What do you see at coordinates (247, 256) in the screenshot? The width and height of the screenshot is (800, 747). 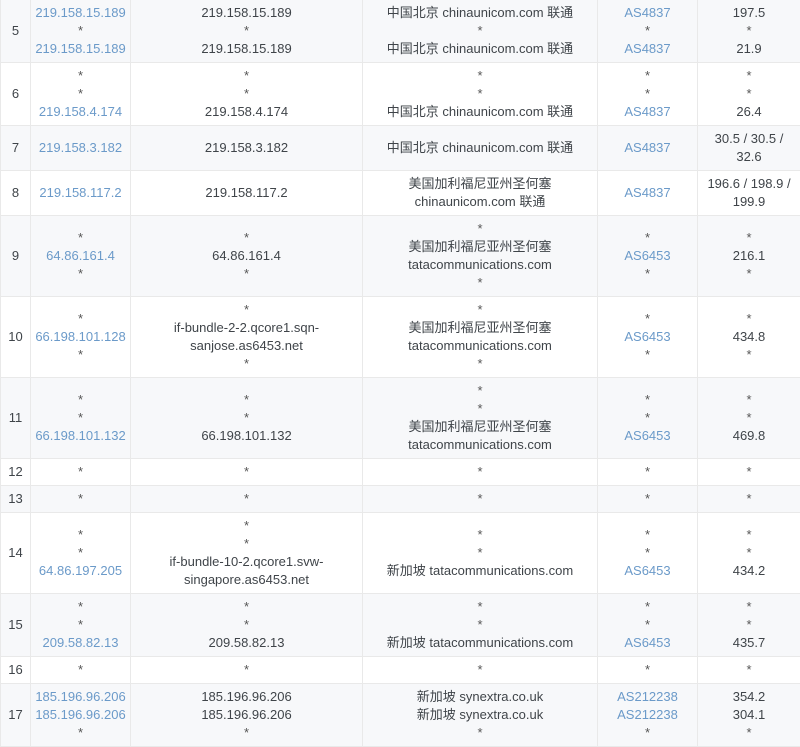 I see `hostname-cell: *64.86.161.4*` at bounding box center [247, 256].